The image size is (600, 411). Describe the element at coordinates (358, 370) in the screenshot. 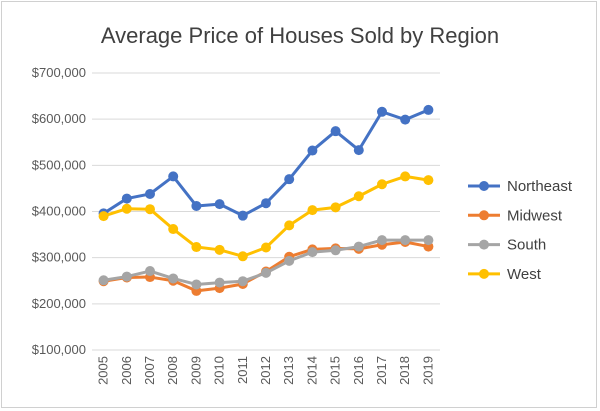

I see `x-tick-label: 2016` at that location.